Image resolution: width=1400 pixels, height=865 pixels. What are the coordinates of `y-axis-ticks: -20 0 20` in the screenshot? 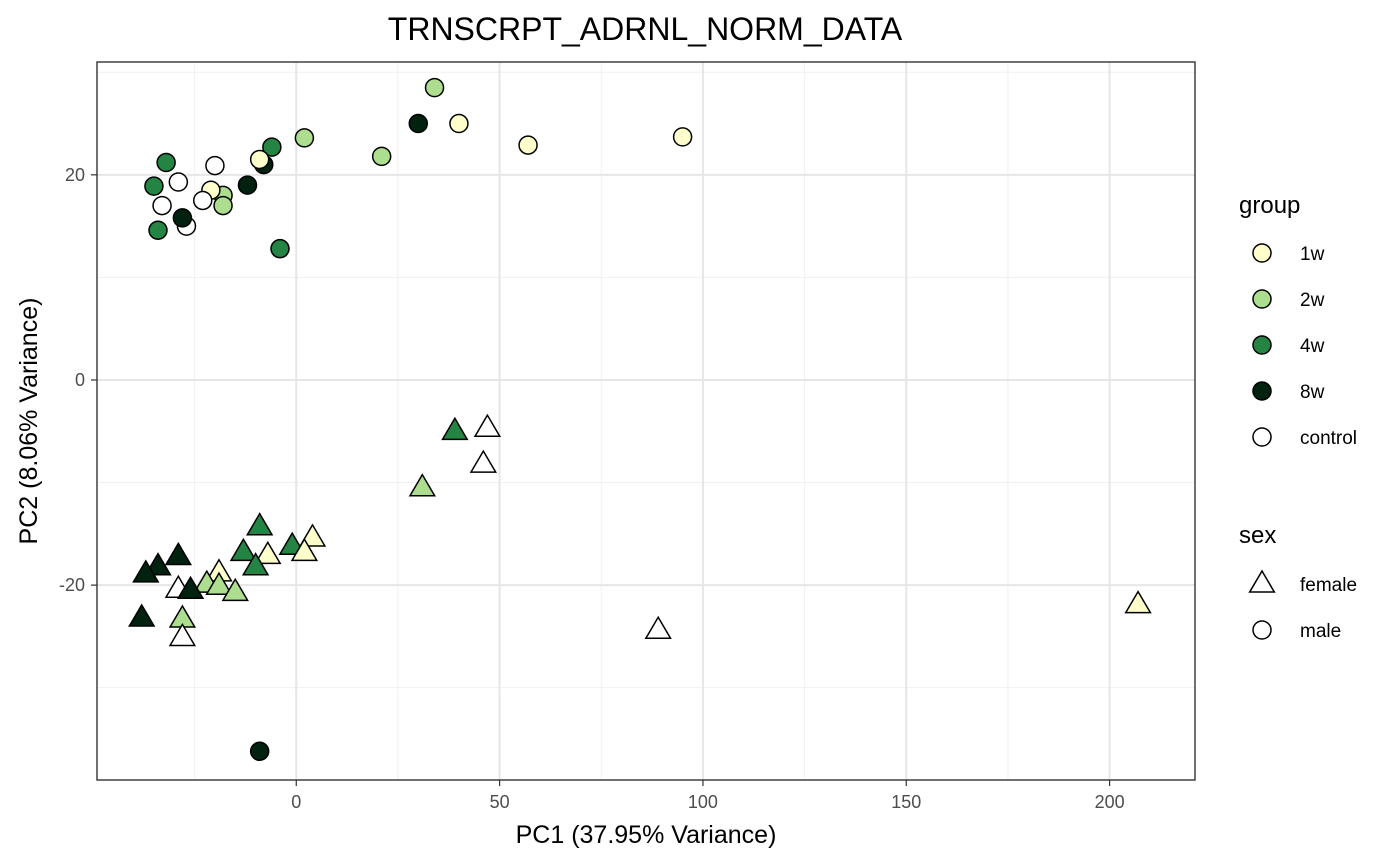 It's located at (78, 380).